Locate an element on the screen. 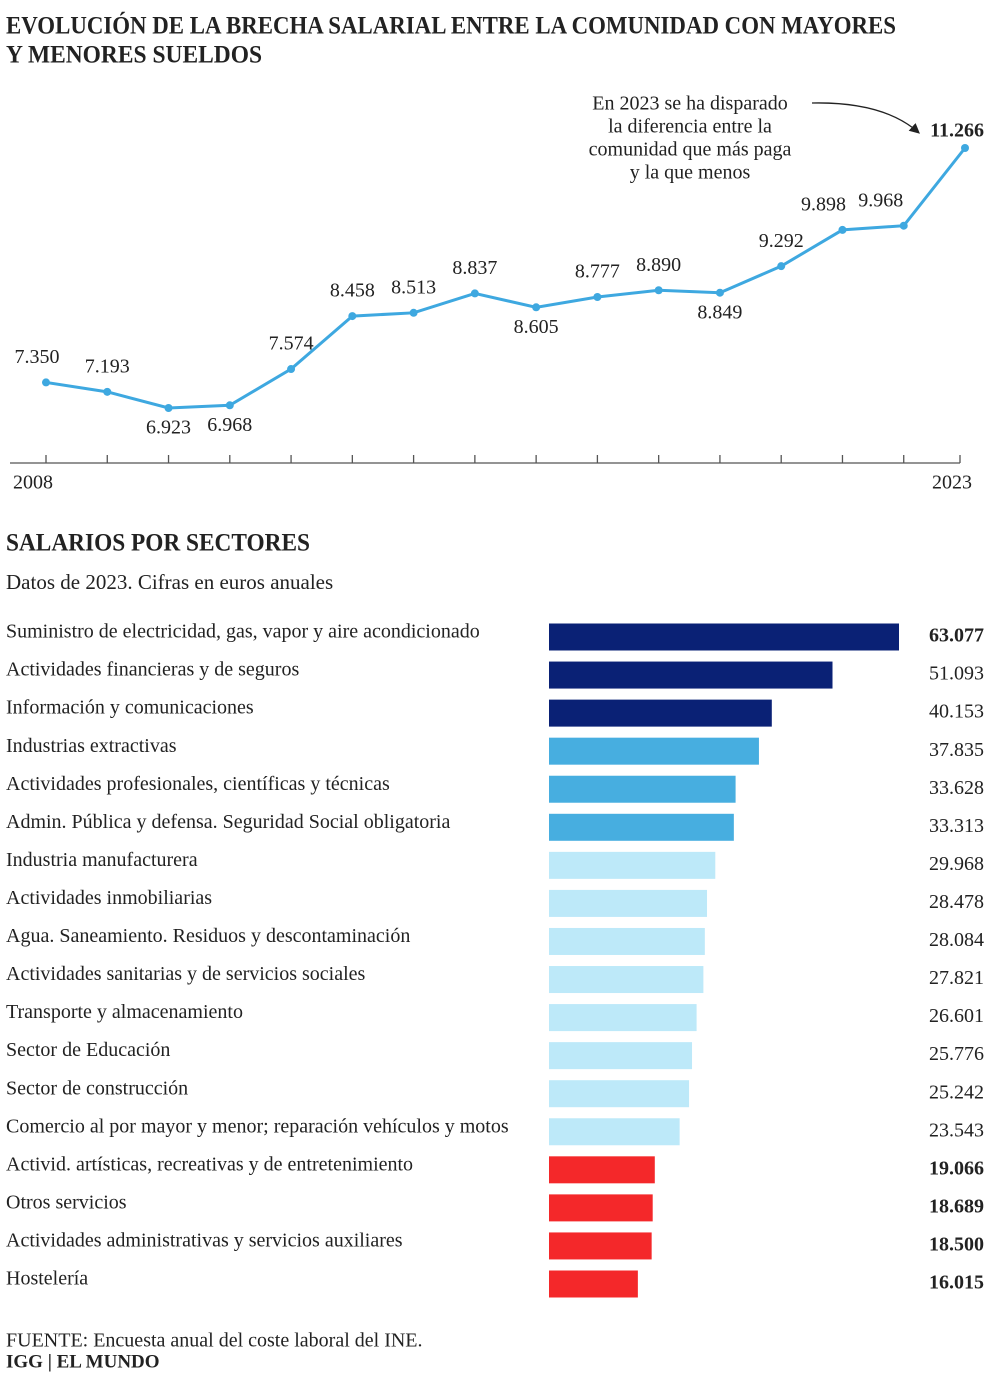 The height and width of the screenshot is (1380, 990). value-label: 8.890 is located at coordinates (658, 265).